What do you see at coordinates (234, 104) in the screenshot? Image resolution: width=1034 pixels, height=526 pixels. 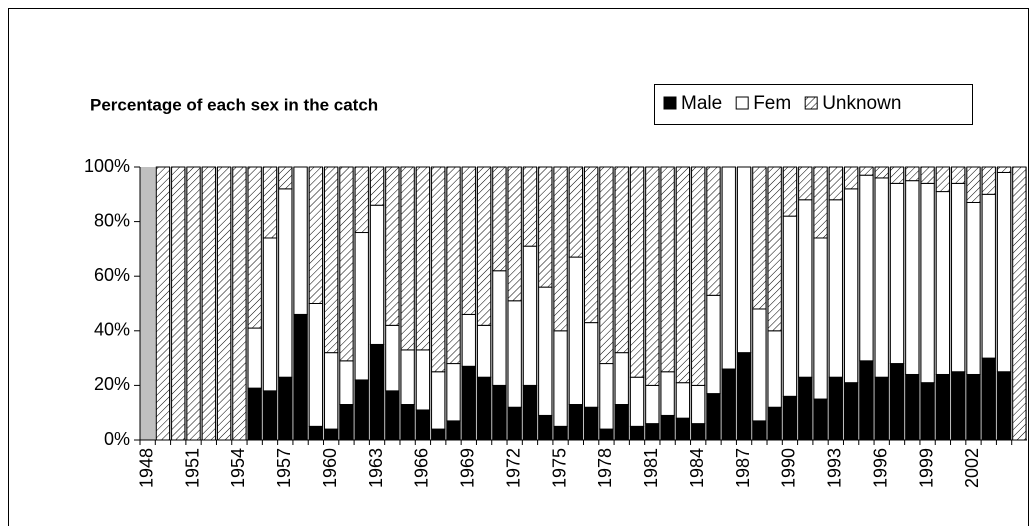 I see `chart-title: Percentage of each sex in the catch` at bounding box center [234, 104].